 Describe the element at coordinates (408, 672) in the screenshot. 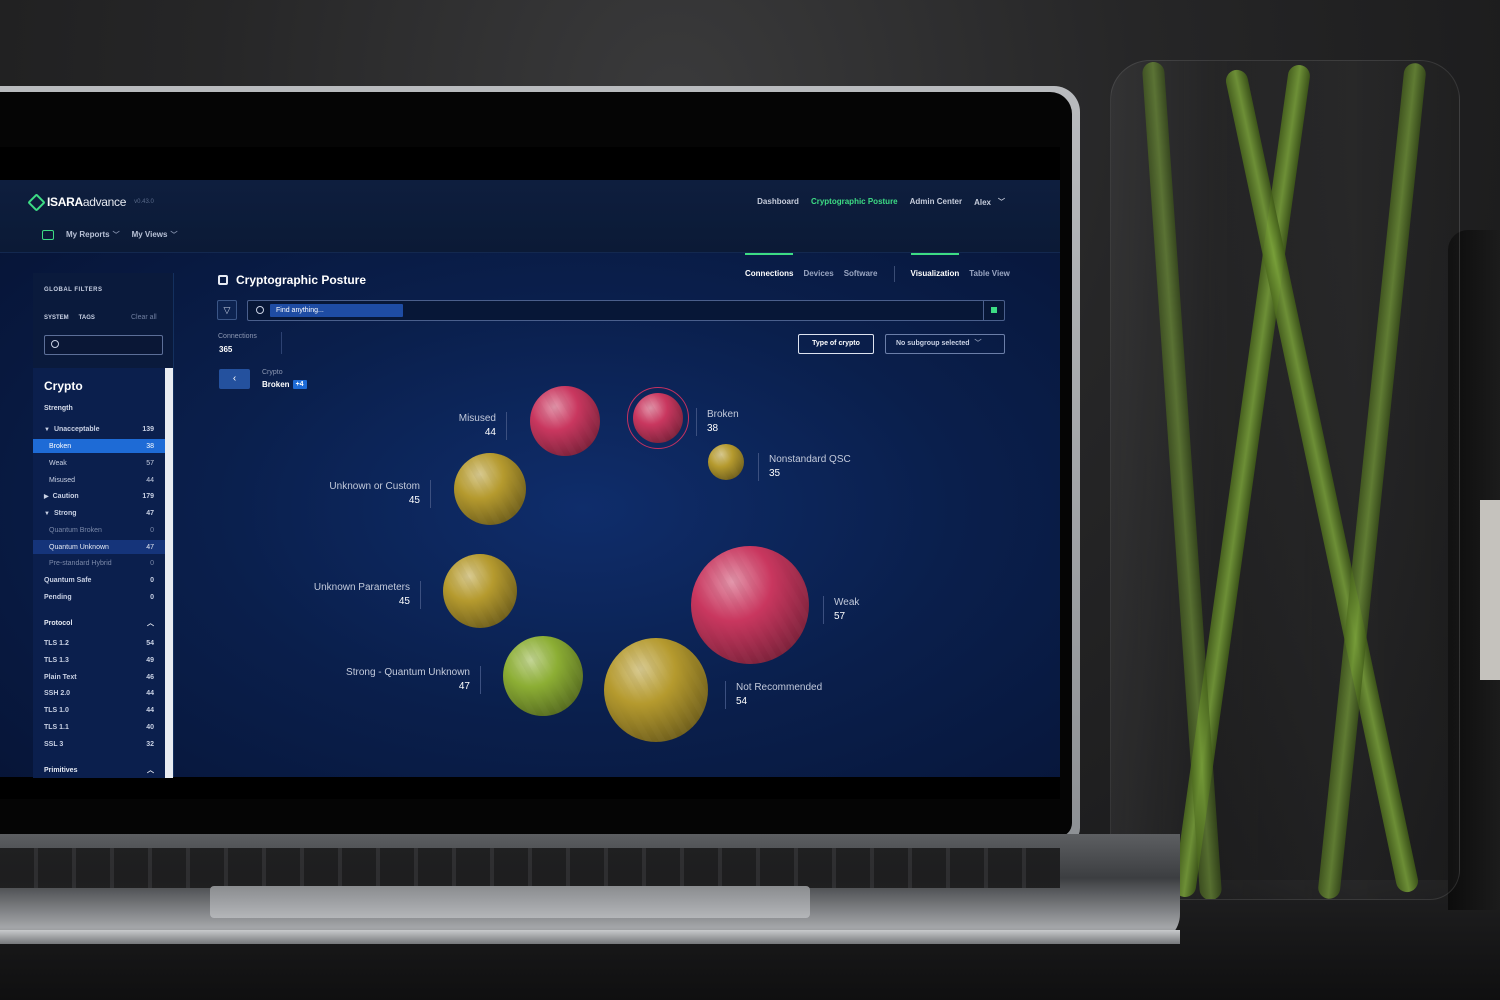

I see `bubble-category: Strong - Quantum Unknown` at that location.